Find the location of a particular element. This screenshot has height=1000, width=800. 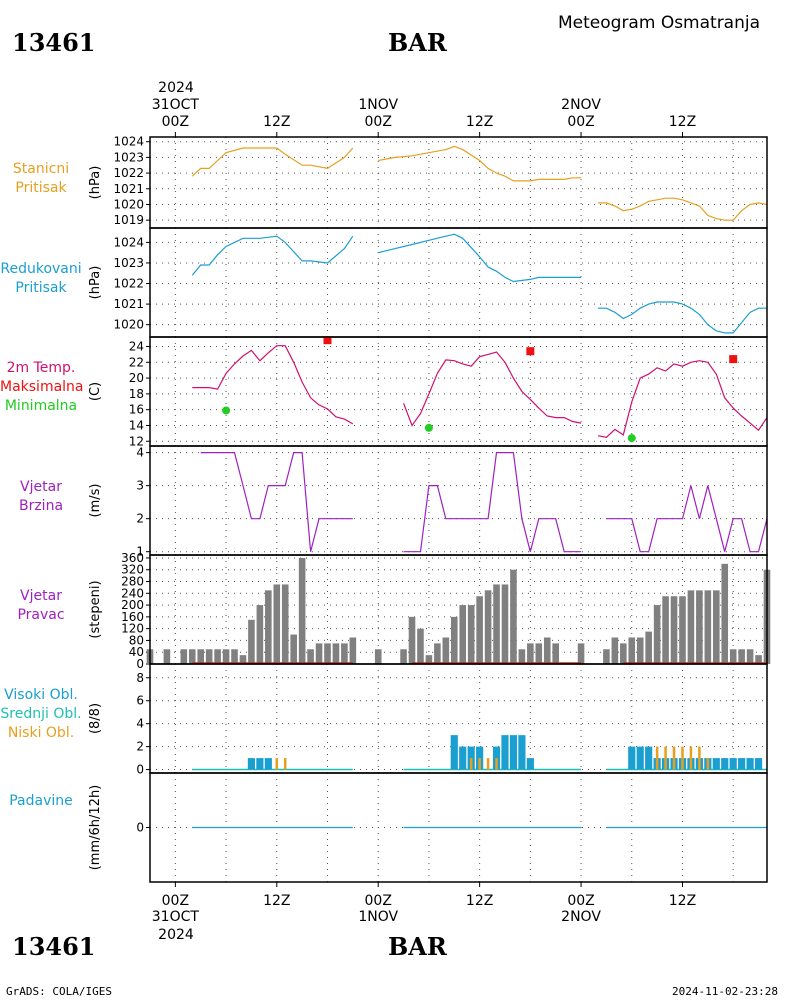

panel-label-line: Maksimalna is located at coordinates (42, 387).